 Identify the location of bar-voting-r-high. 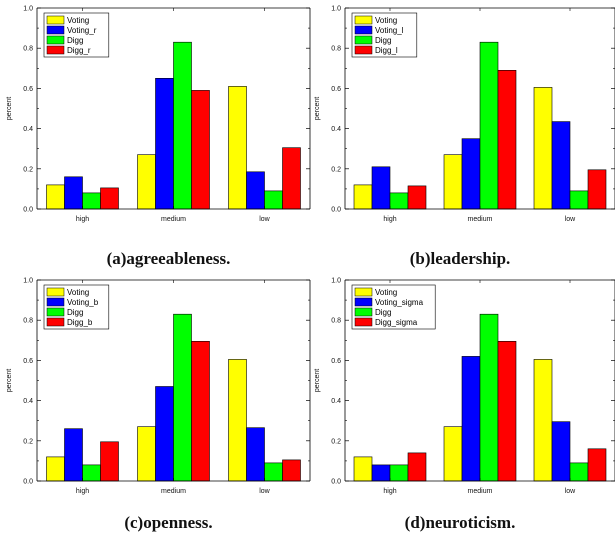
(73, 193).